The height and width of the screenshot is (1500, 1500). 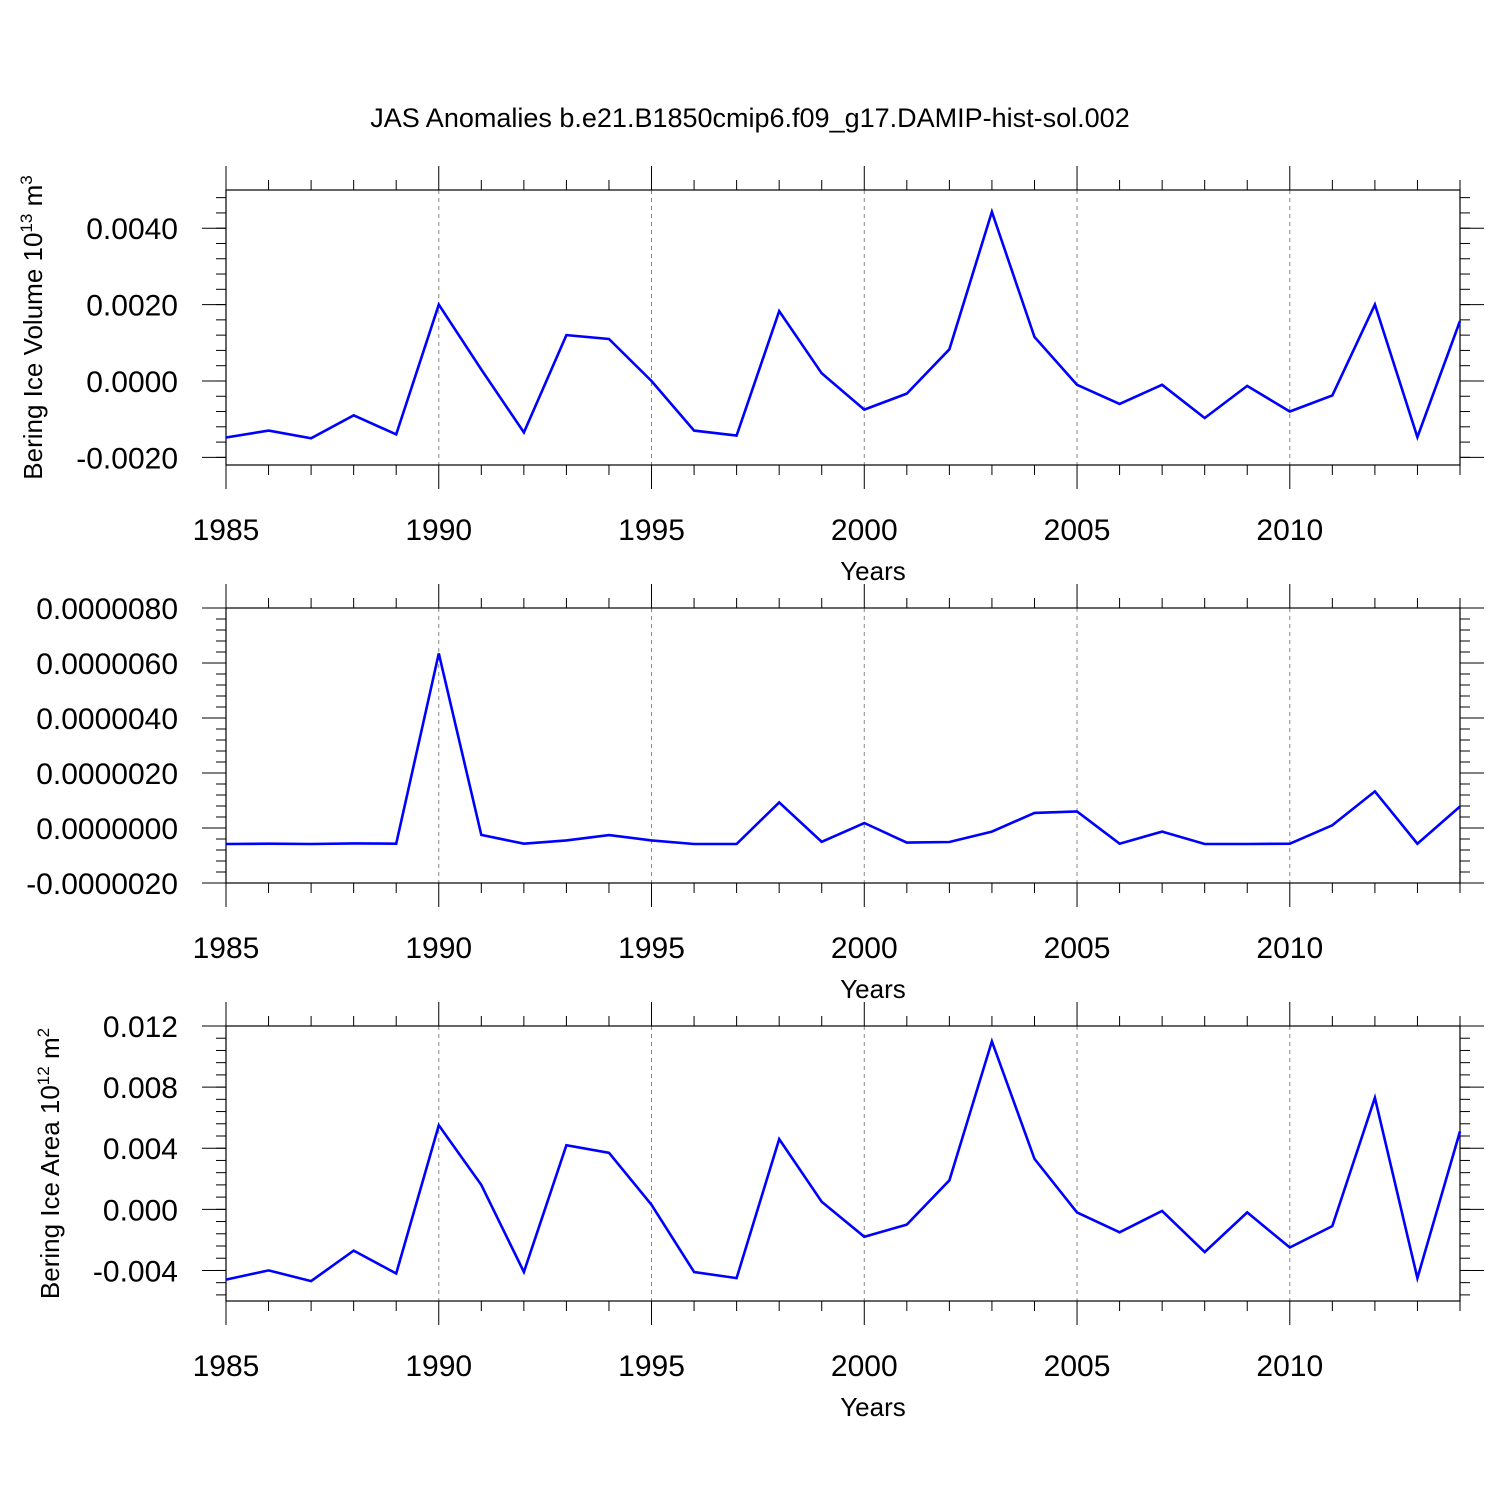 I want to click on y-tick-label: -0.0020, so click(x=127, y=458).